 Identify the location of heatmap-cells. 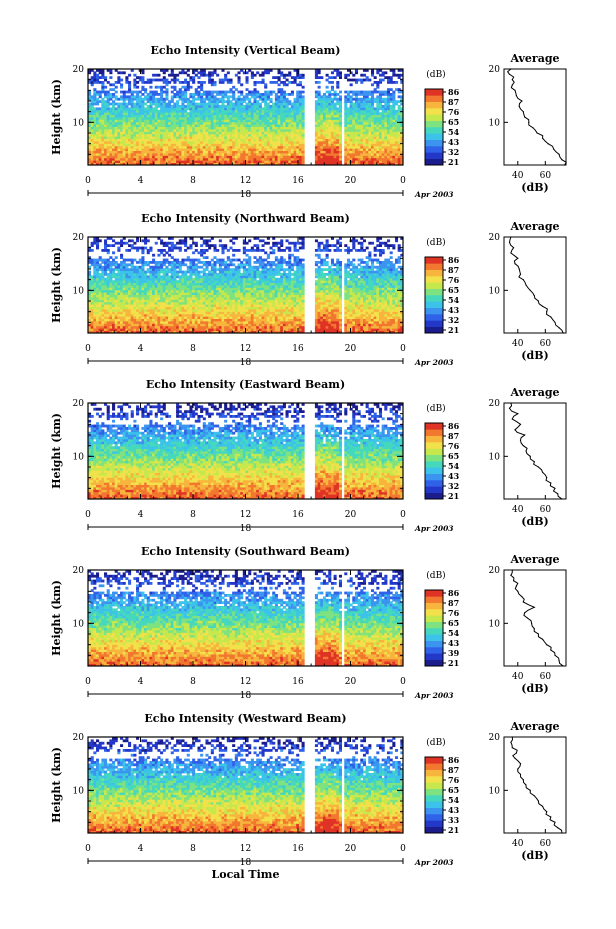
(246, 117).